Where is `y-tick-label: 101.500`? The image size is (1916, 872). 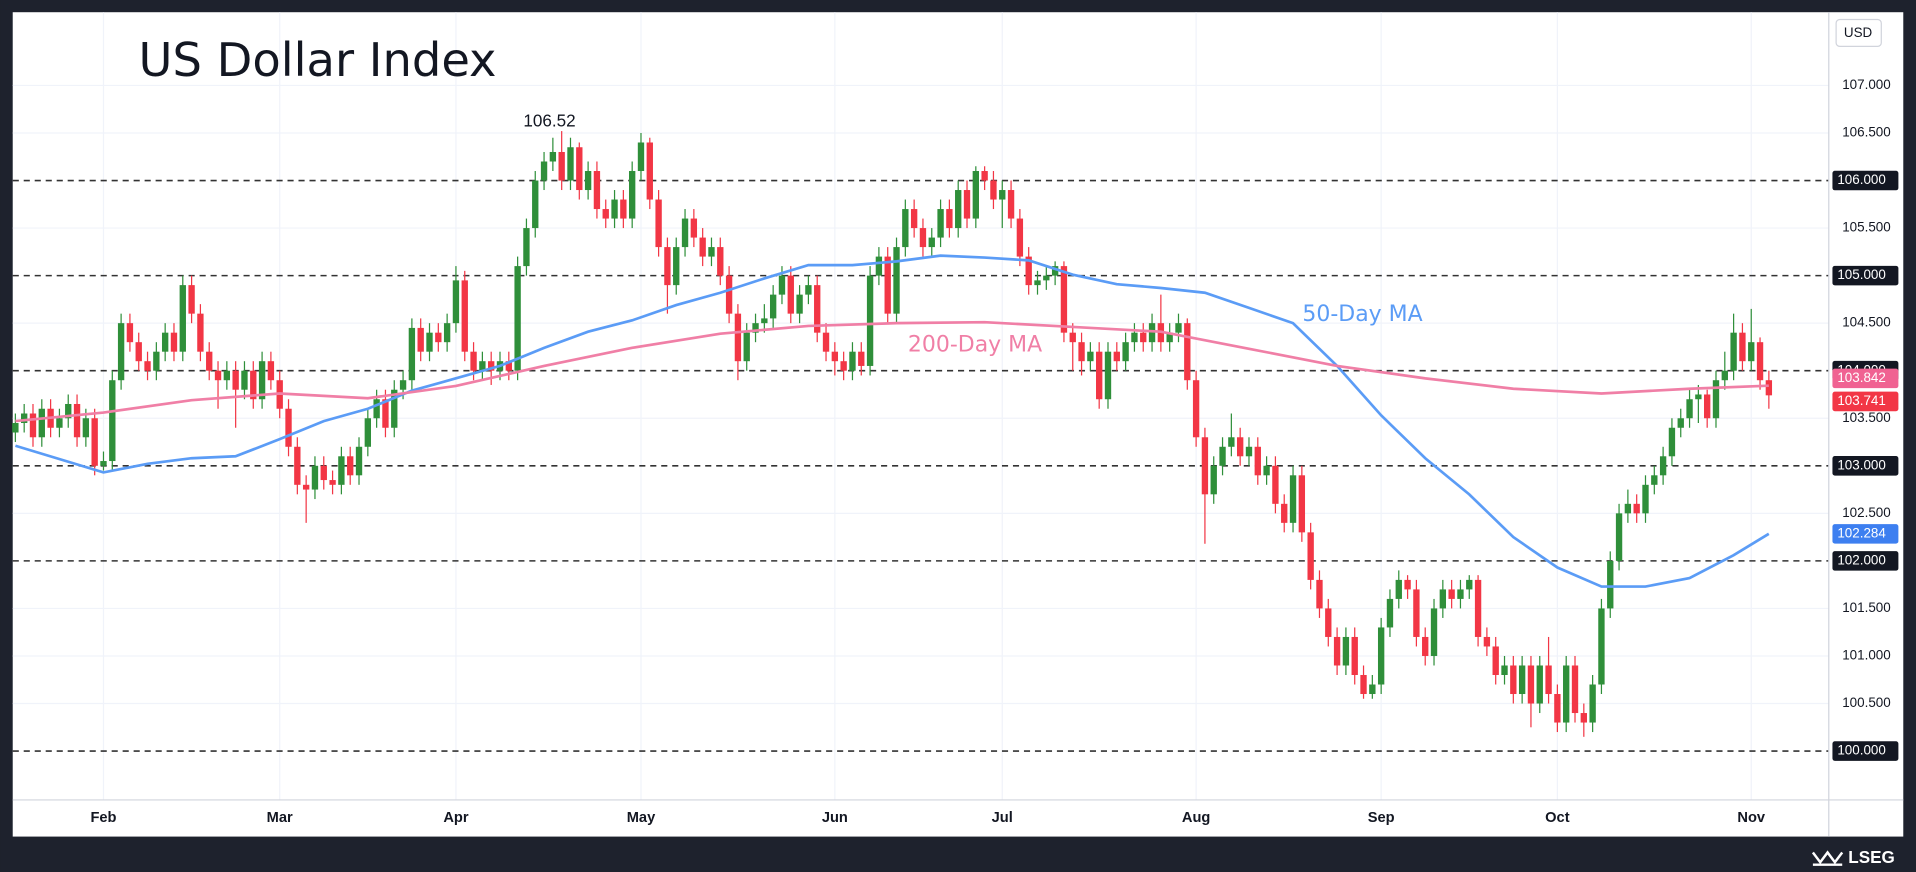
y-tick-label: 101.500 is located at coordinates (1866, 607).